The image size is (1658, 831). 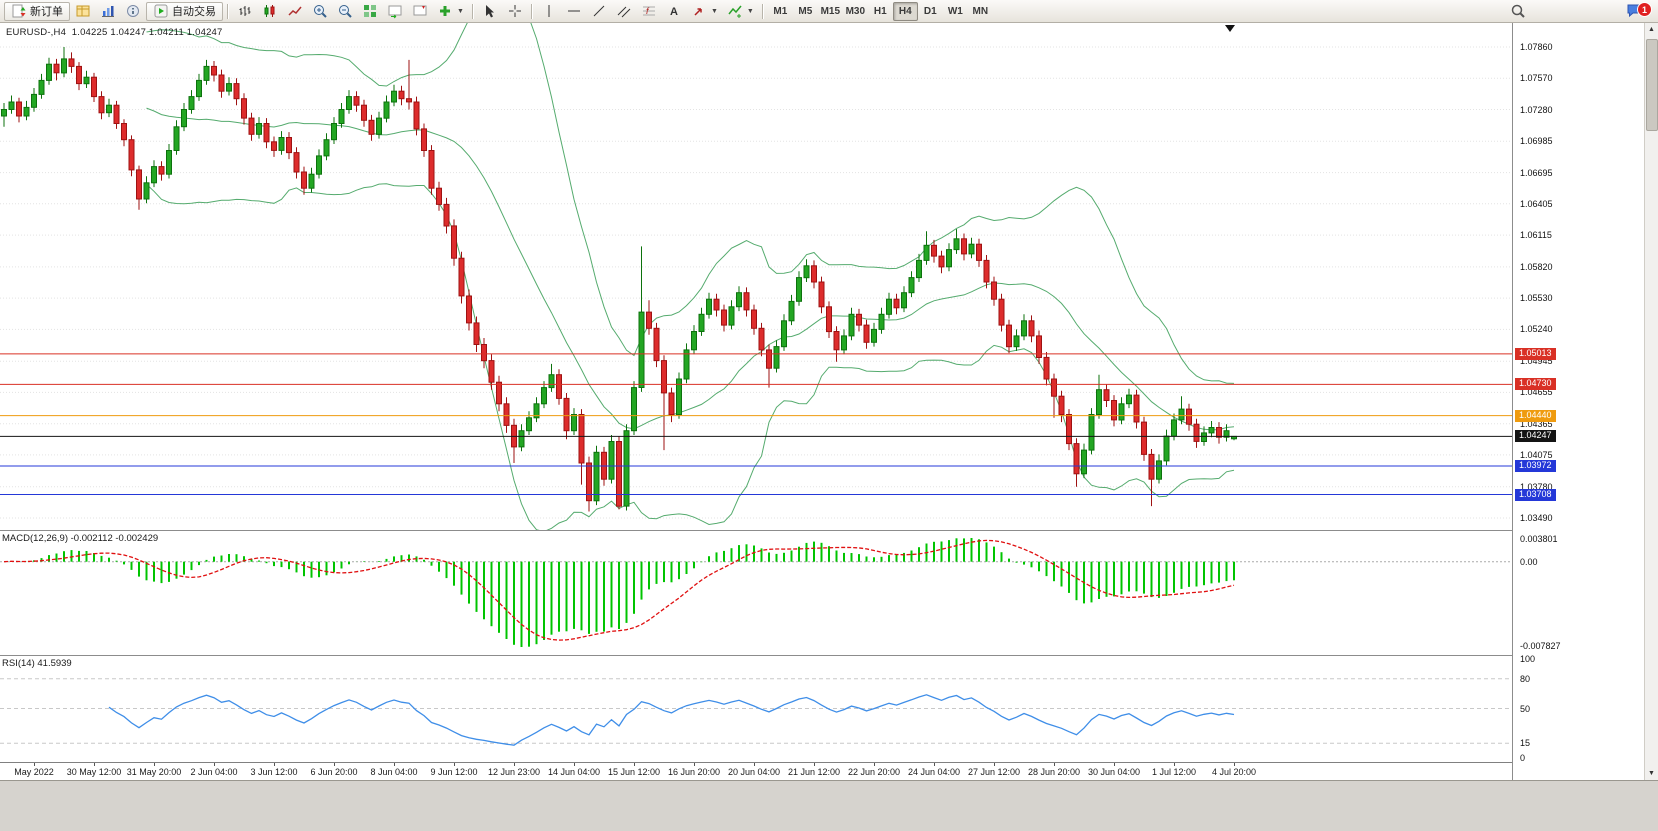 I want to click on timeframe-d1-button: D1, so click(x=930, y=11).